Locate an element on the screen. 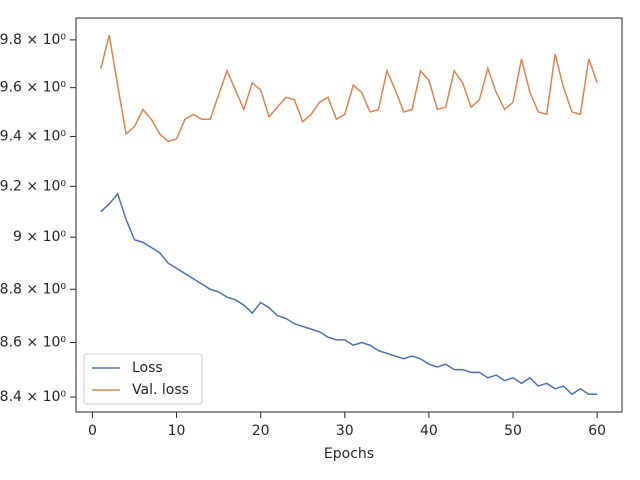 The height and width of the screenshot is (480, 640). x-tick-label: 10 is located at coordinates (177, 431).